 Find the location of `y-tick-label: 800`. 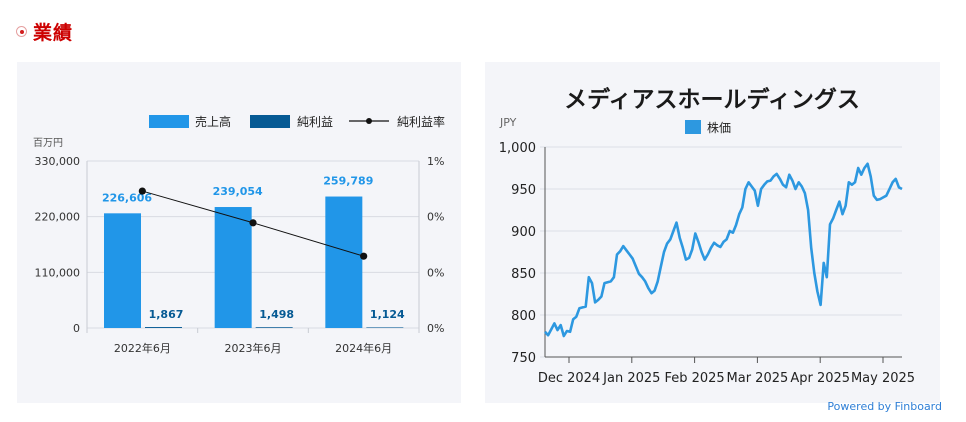

y-tick-label: 800 is located at coordinates (523, 316).